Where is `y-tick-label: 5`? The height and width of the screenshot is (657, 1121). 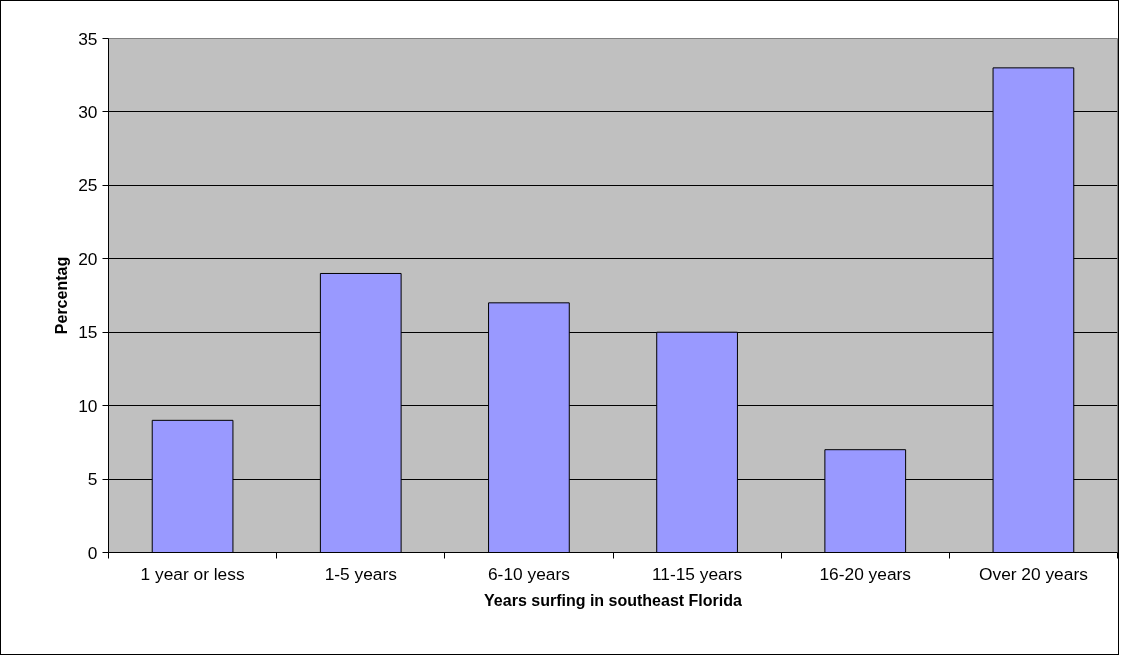
y-tick-label: 5 is located at coordinates (92, 479).